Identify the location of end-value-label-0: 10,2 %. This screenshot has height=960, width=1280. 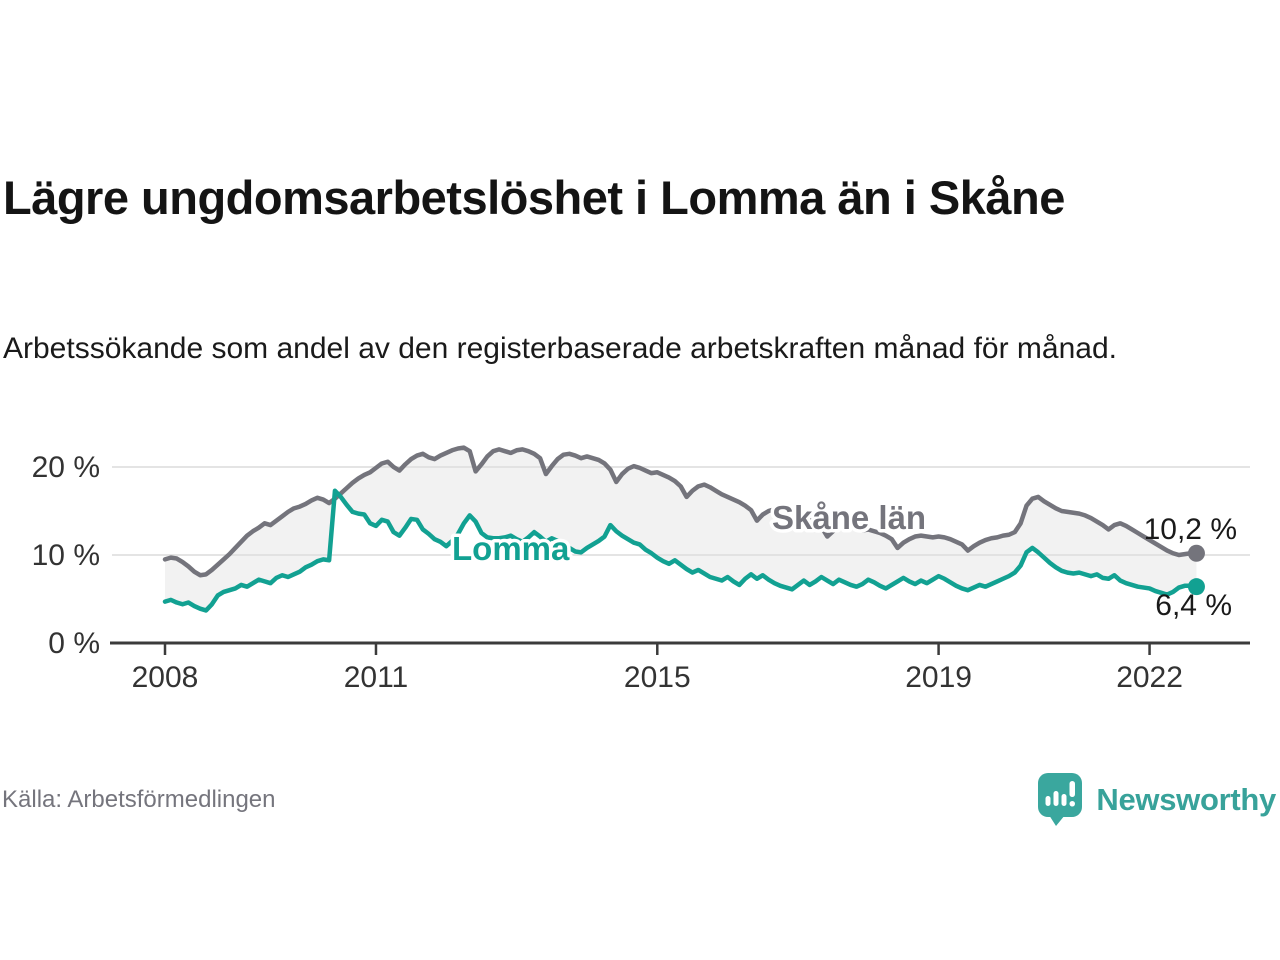
(1190, 529).